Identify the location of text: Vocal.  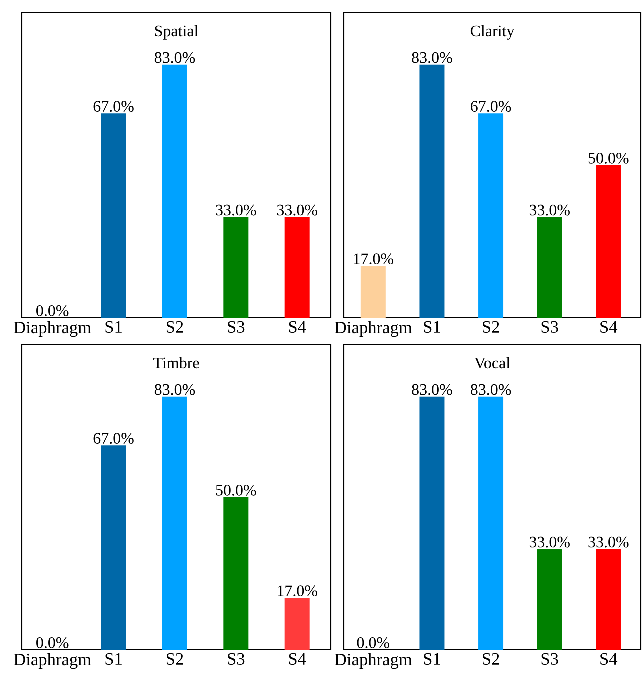
(492, 363).